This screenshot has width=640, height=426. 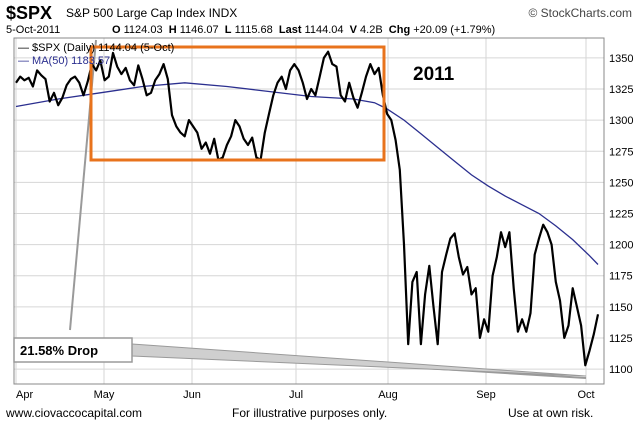 I want to click on y-tick-label: 1200, so click(x=621, y=246).